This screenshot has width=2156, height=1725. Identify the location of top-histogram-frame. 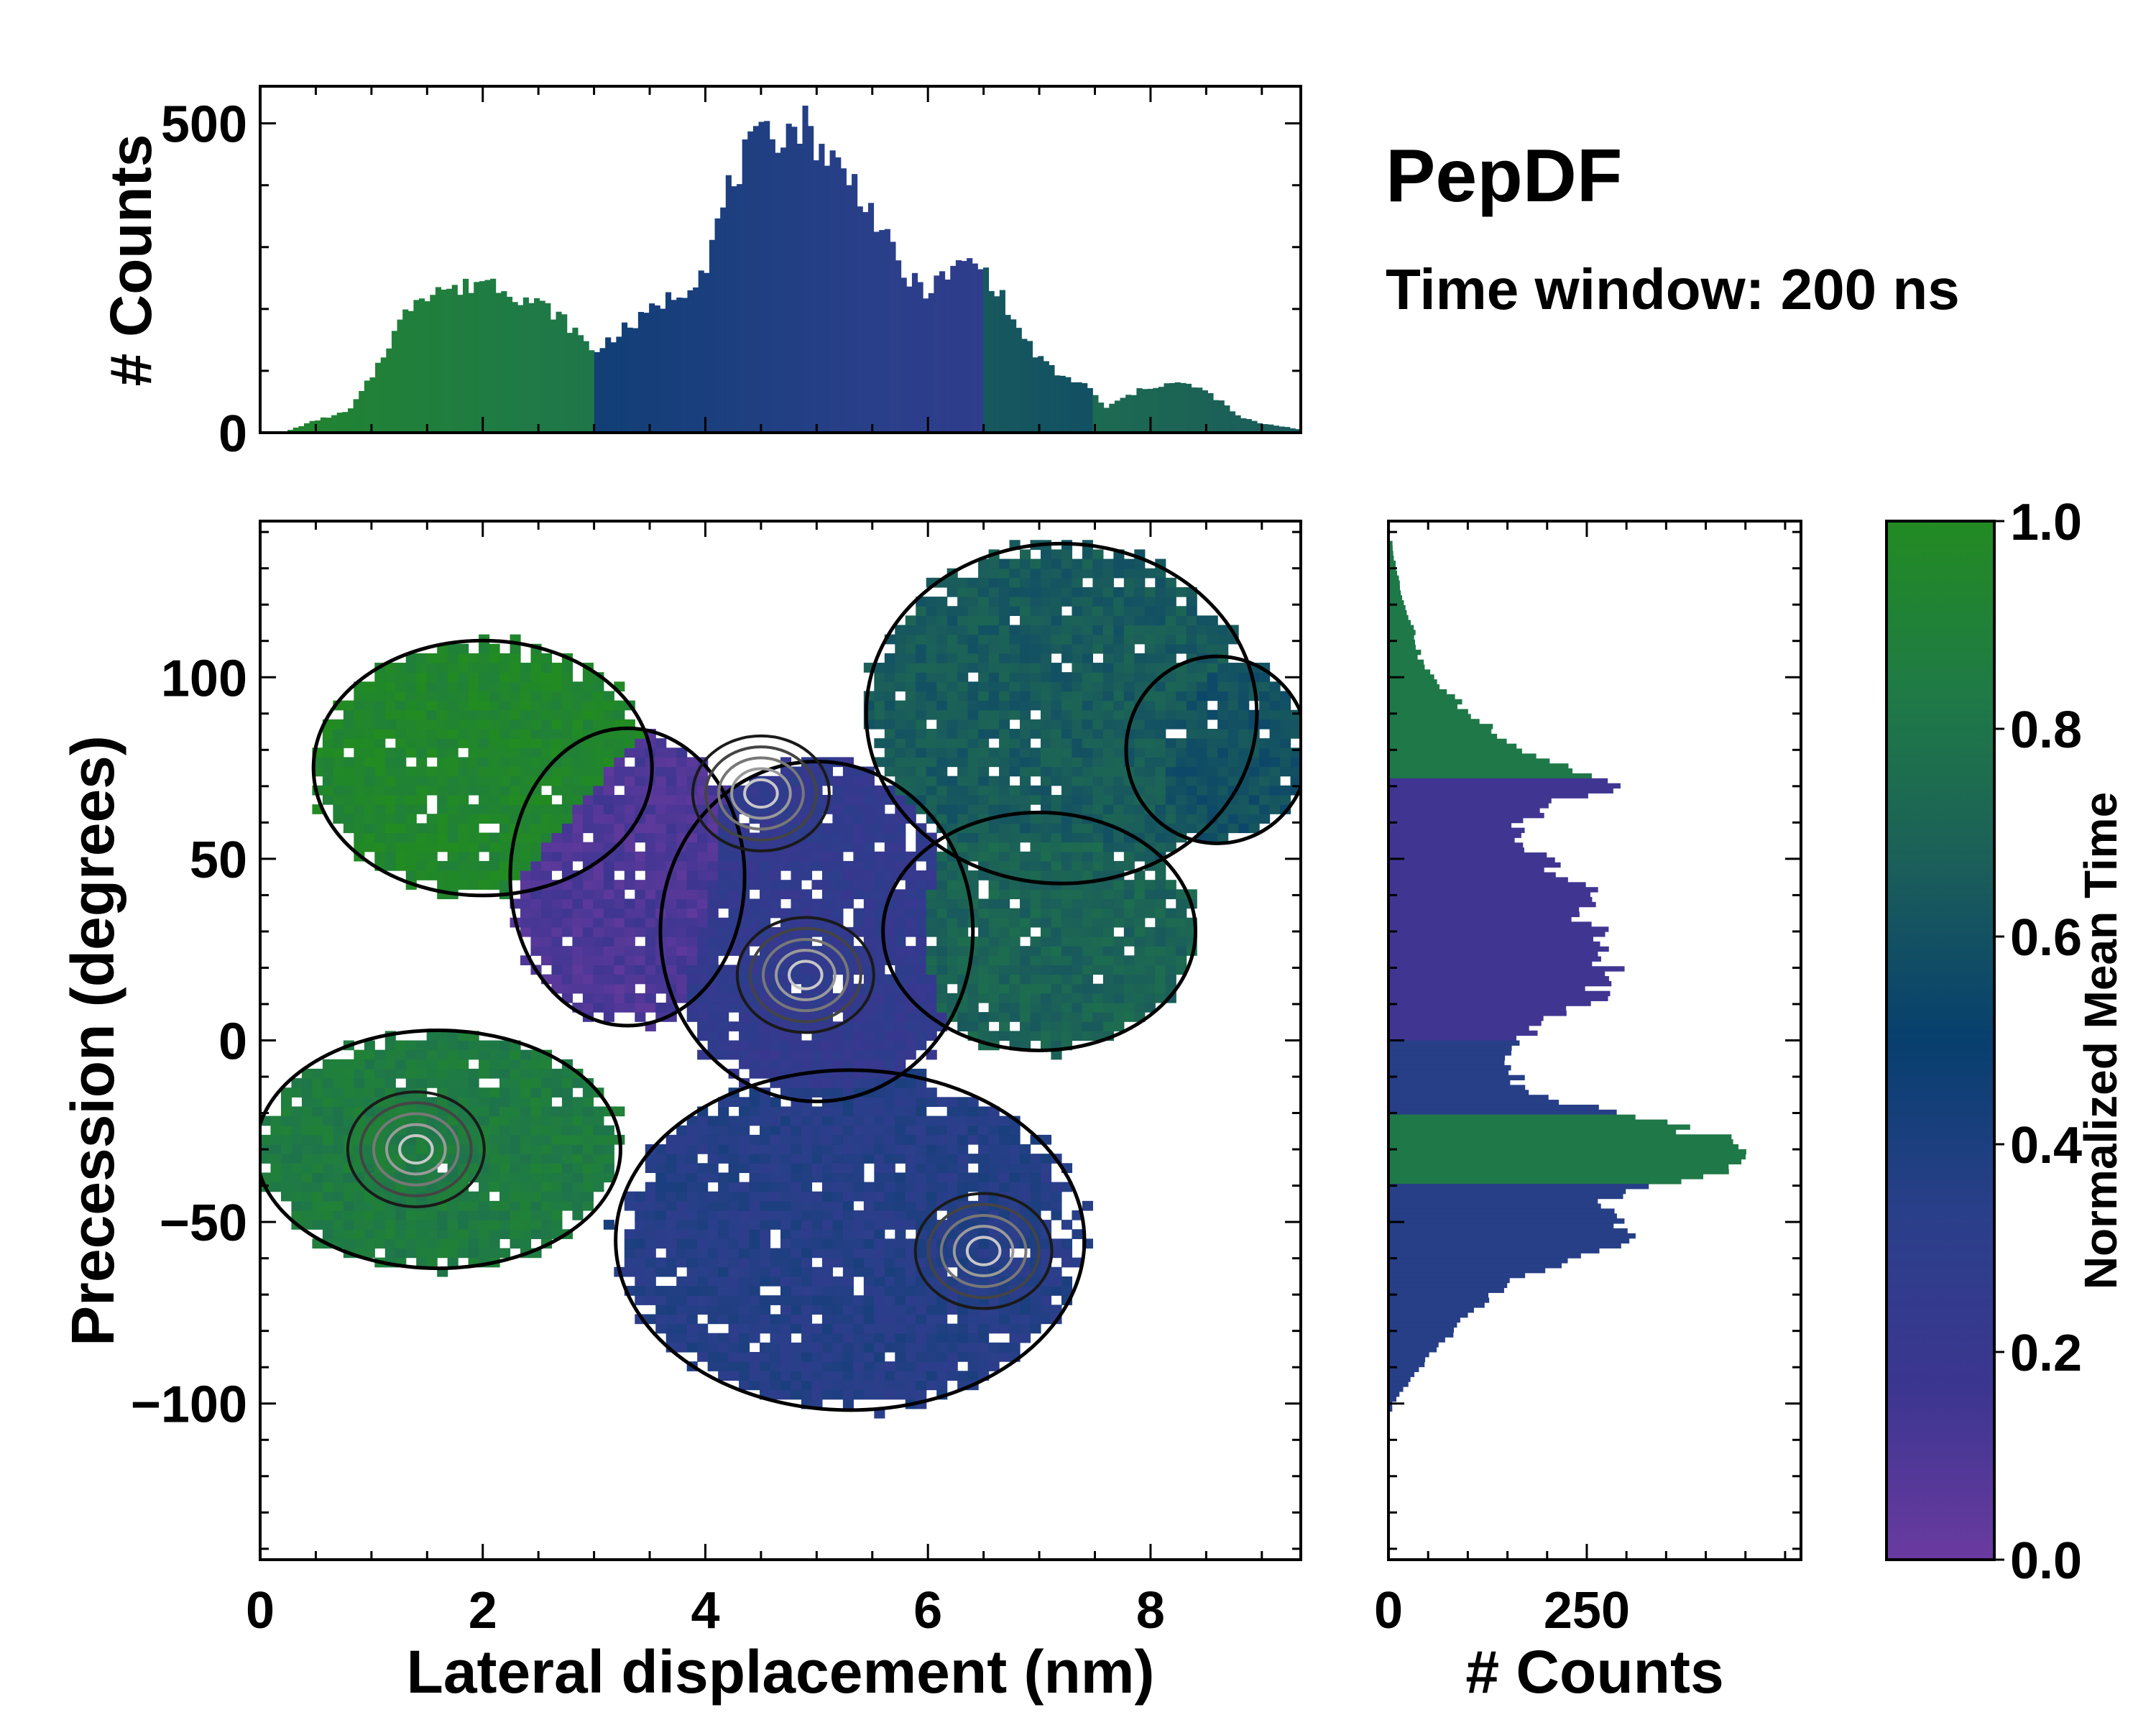
(781, 259).